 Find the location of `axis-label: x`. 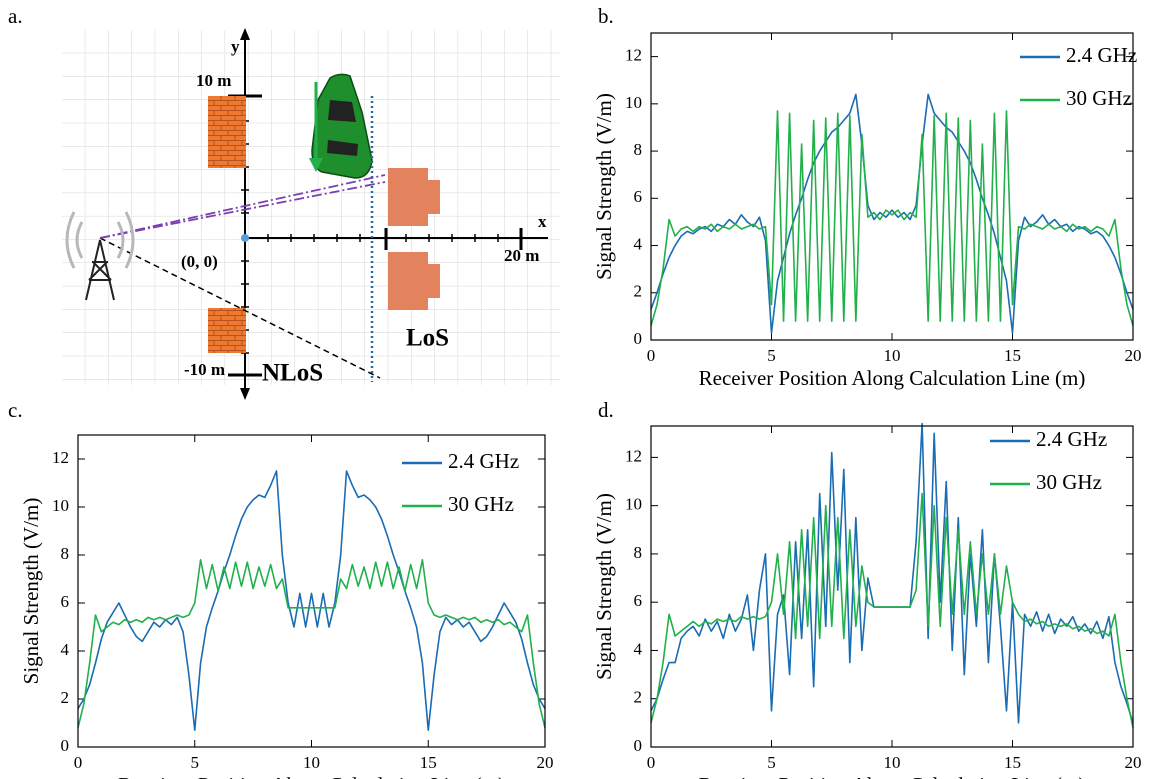

axis-label: x is located at coordinates (542, 221).